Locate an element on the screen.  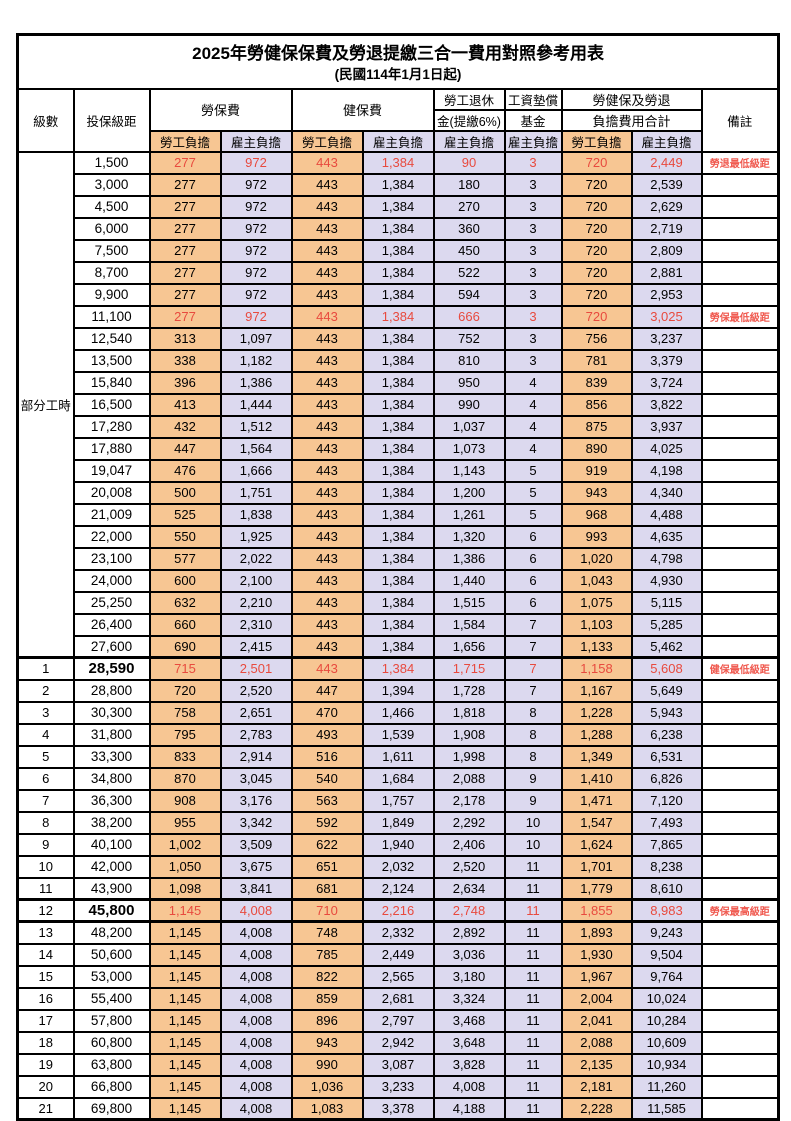
cell-value: 9 is located at coordinates (533, 778).